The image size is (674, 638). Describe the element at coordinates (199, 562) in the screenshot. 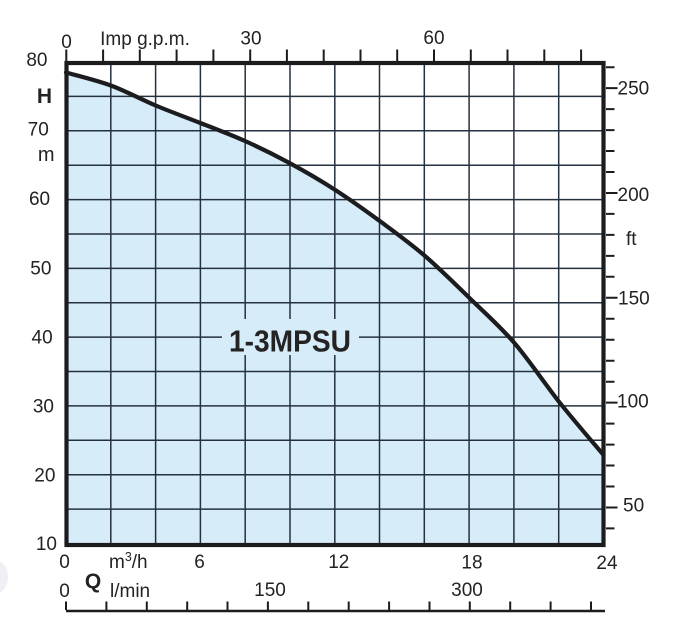

I see `svg-text: 6` at that location.